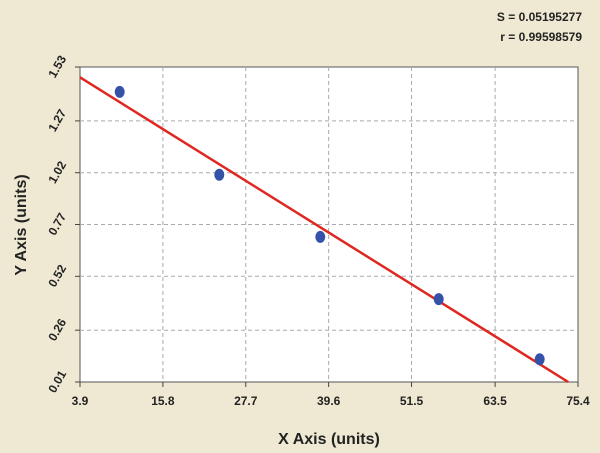 This screenshot has width=600, height=453. I want to click on x-tick-label: 63.5, so click(495, 401).